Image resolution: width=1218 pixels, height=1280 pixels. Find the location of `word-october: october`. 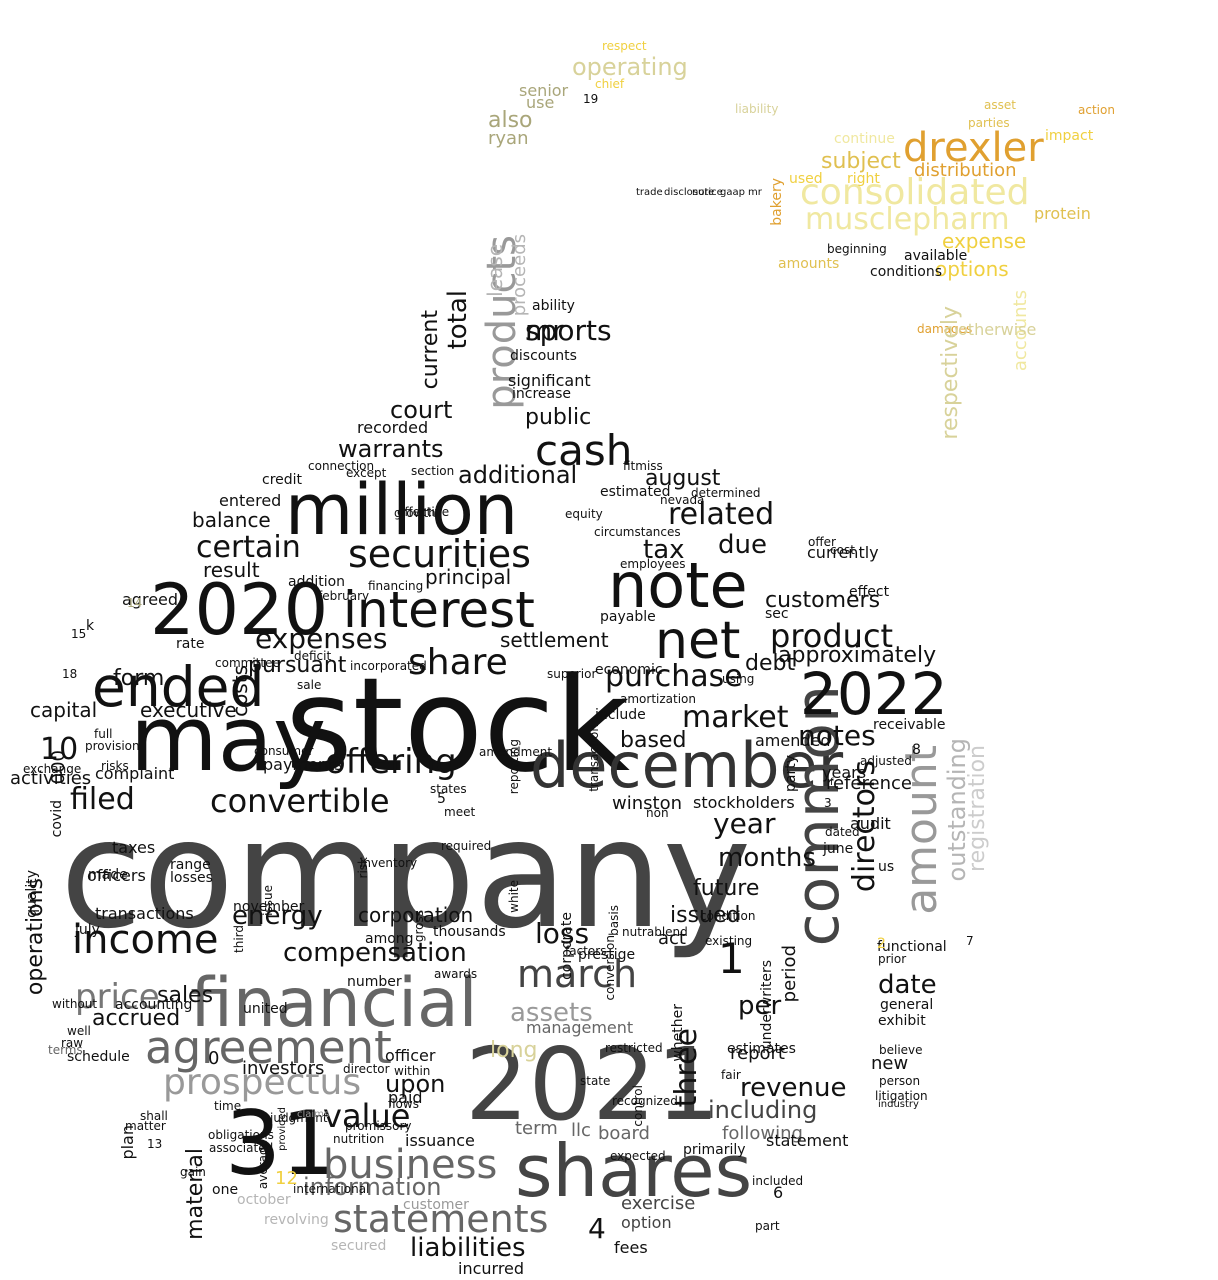

word-october: october is located at coordinates (264, 1200).